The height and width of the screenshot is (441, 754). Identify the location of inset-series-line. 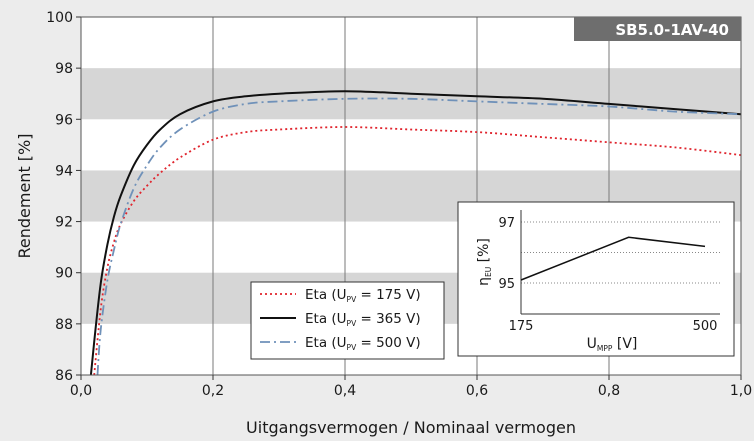
(613, 258).